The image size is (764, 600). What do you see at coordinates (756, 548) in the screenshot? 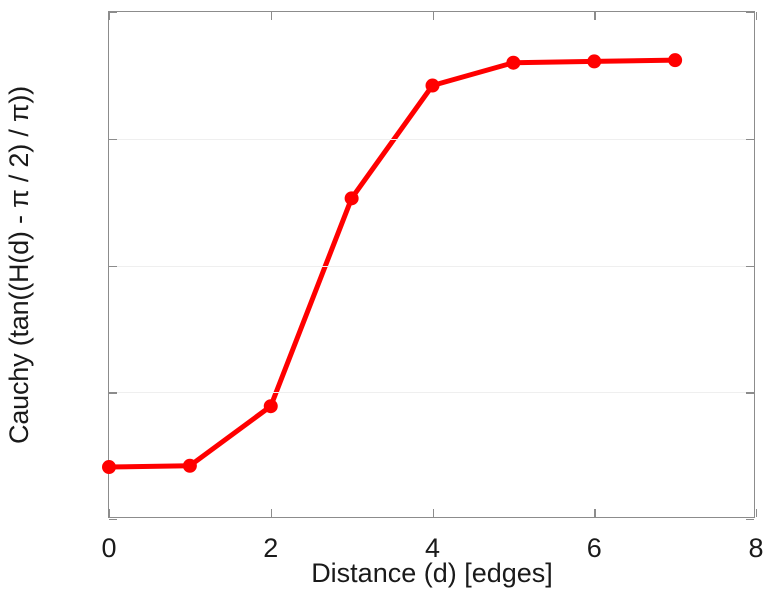
I see `x-tick-label: 8` at bounding box center [756, 548].